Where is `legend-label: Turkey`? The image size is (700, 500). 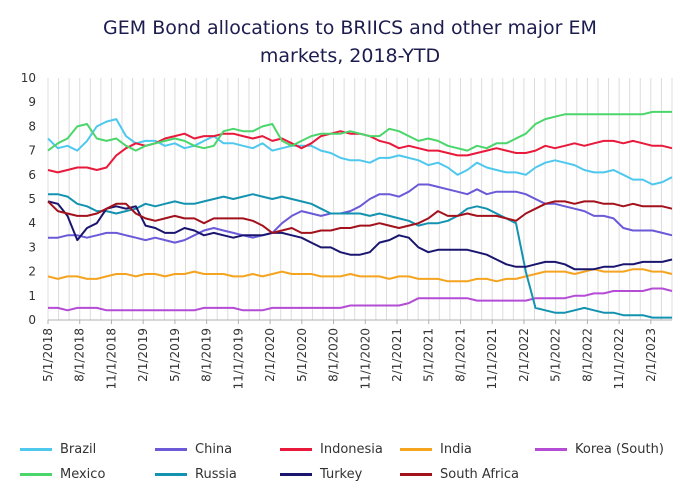 legend-label: Turkey is located at coordinates (341, 474).